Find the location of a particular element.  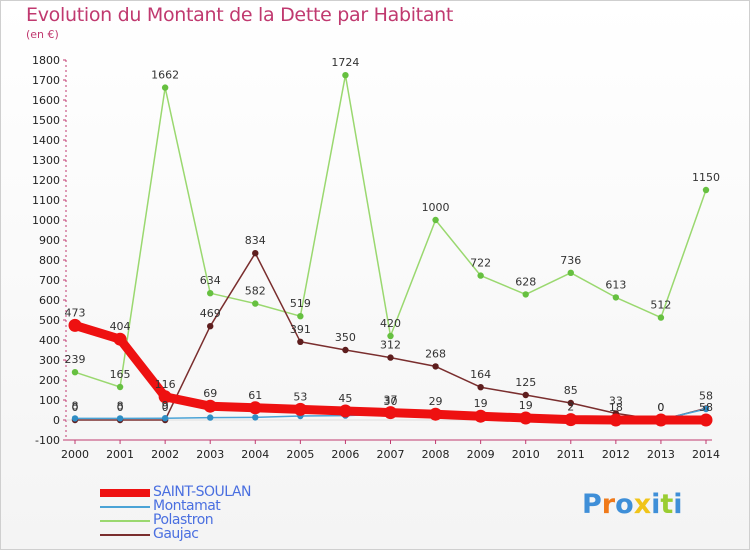

y-tick-label: 1100 is located at coordinates (46, 200).